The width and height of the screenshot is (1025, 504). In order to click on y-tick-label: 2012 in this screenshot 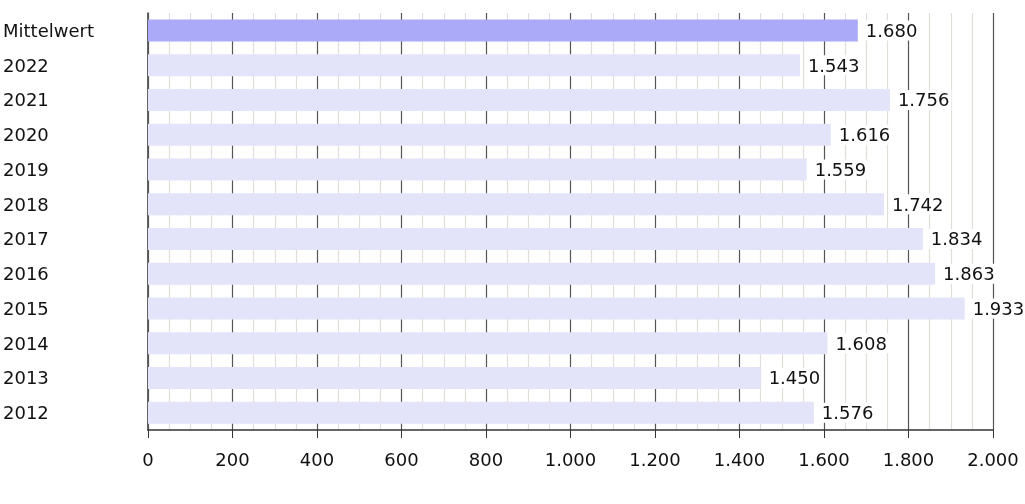, I will do `click(26, 413)`.